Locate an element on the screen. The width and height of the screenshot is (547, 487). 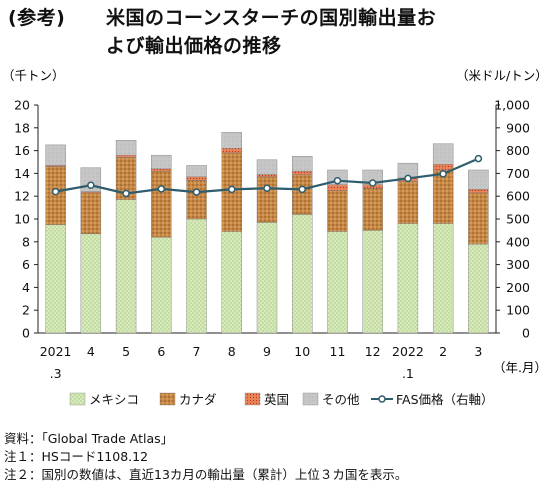
right-axis-unit: （米ドル/トン） is located at coordinates (501, 75).